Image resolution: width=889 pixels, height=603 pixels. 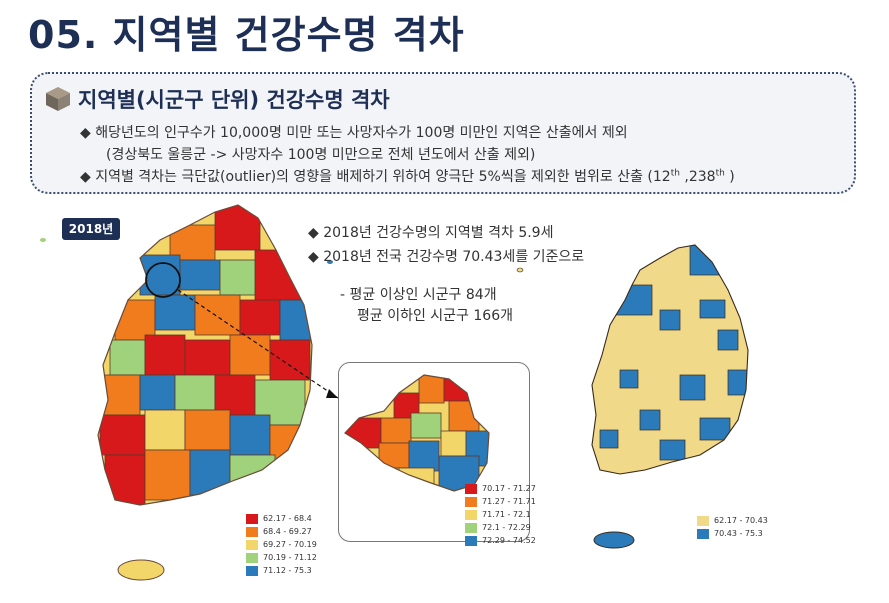 What do you see at coordinates (697, 177) in the screenshot?
I see `gap-text-2: ,238` at bounding box center [697, 177].